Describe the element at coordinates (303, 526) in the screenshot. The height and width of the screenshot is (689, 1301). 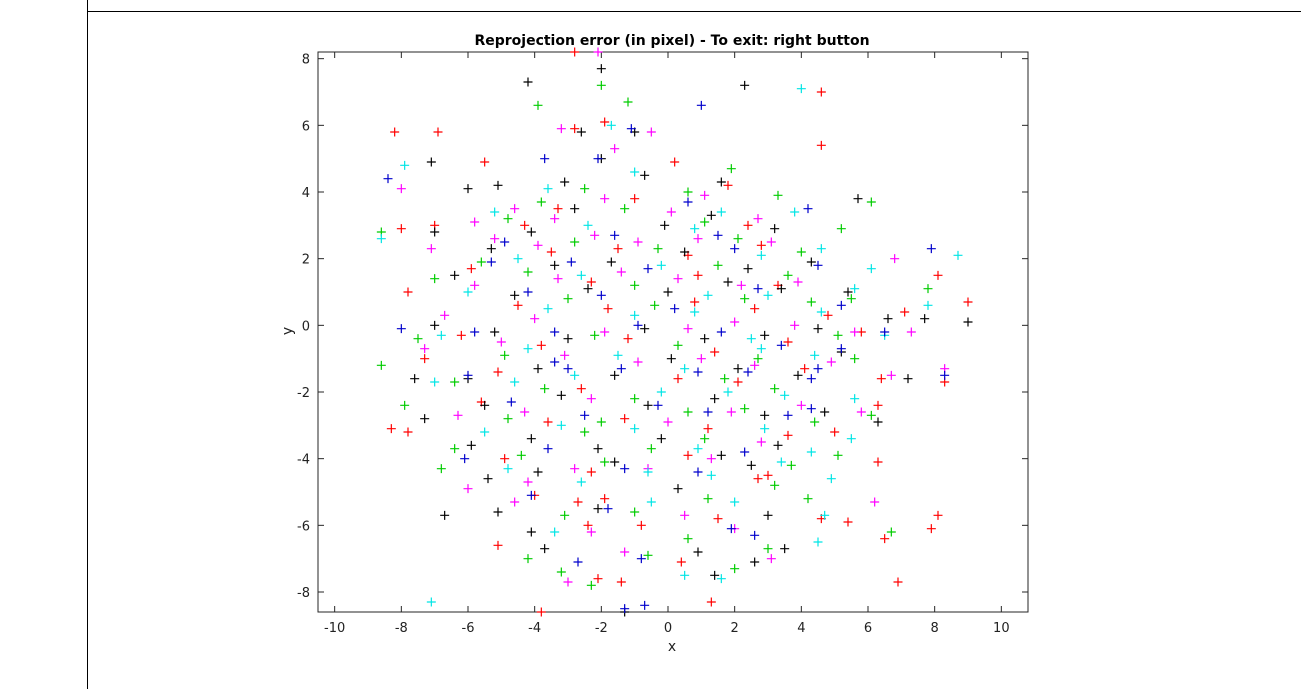
I see `y-tick-label: -6` at that location.